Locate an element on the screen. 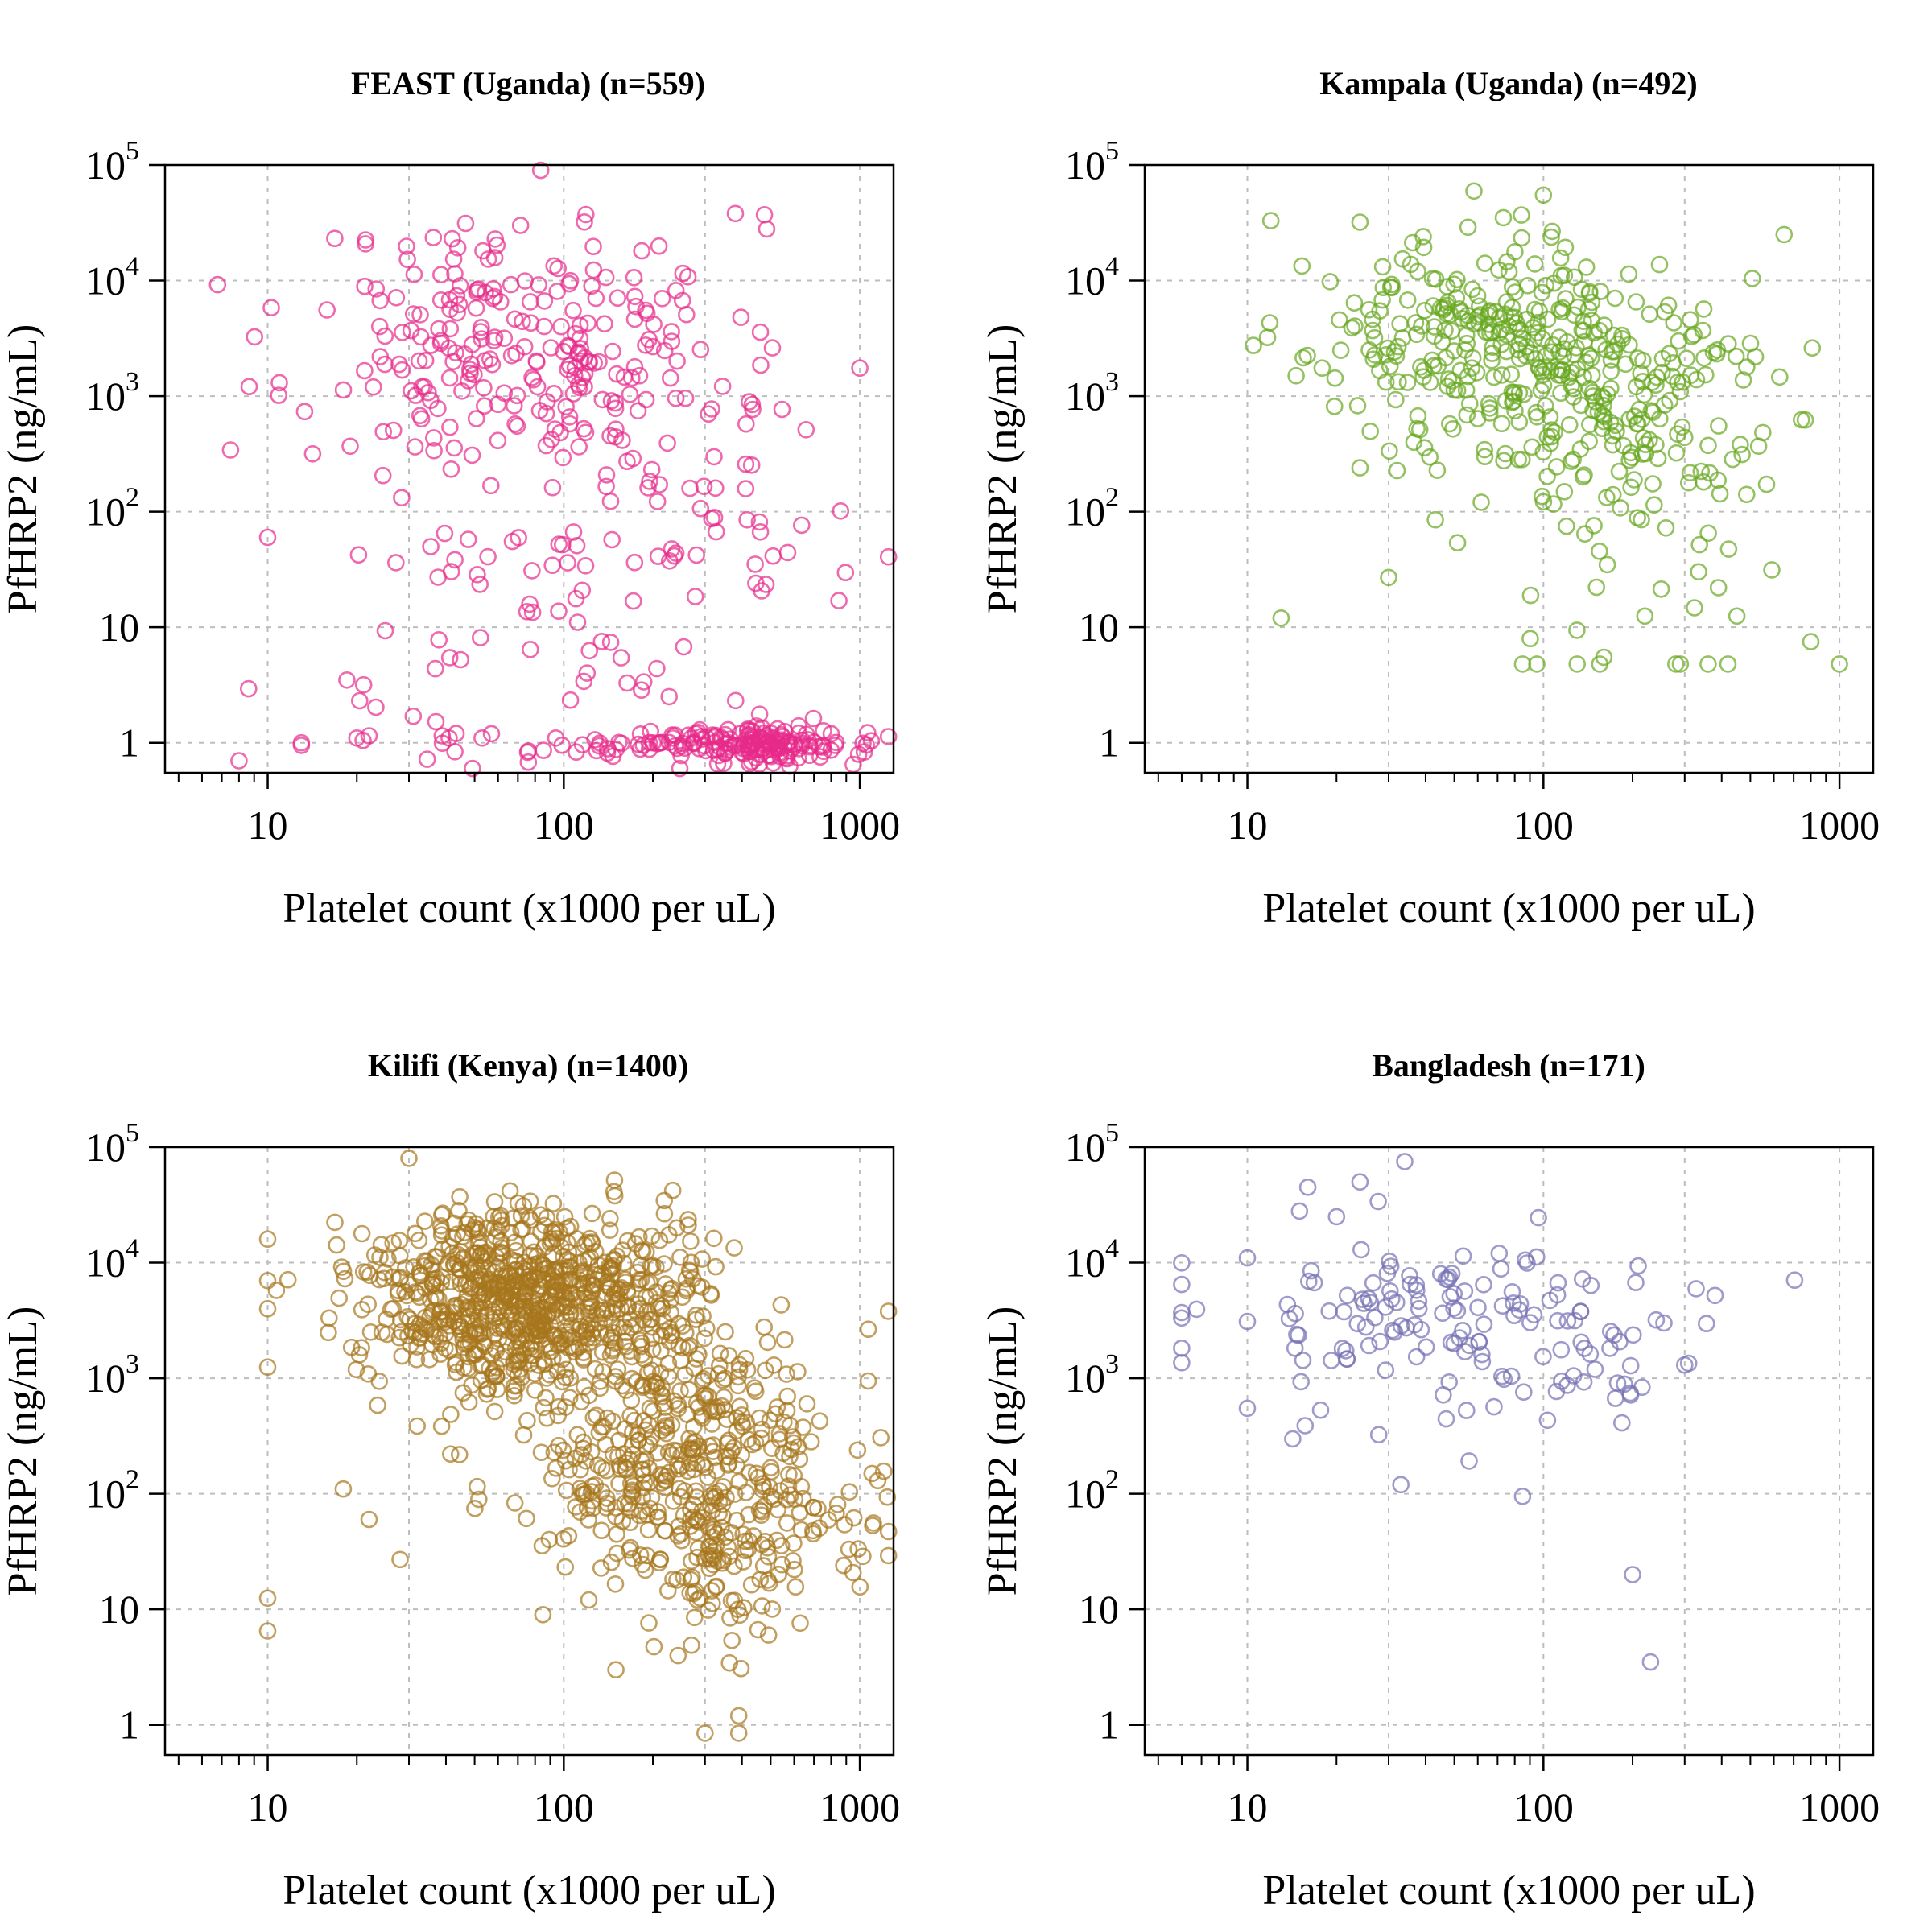 The width and height of the screenshot is (1932, 1932). y-tick-label: 10 is located at coordinates (1099, 1609).